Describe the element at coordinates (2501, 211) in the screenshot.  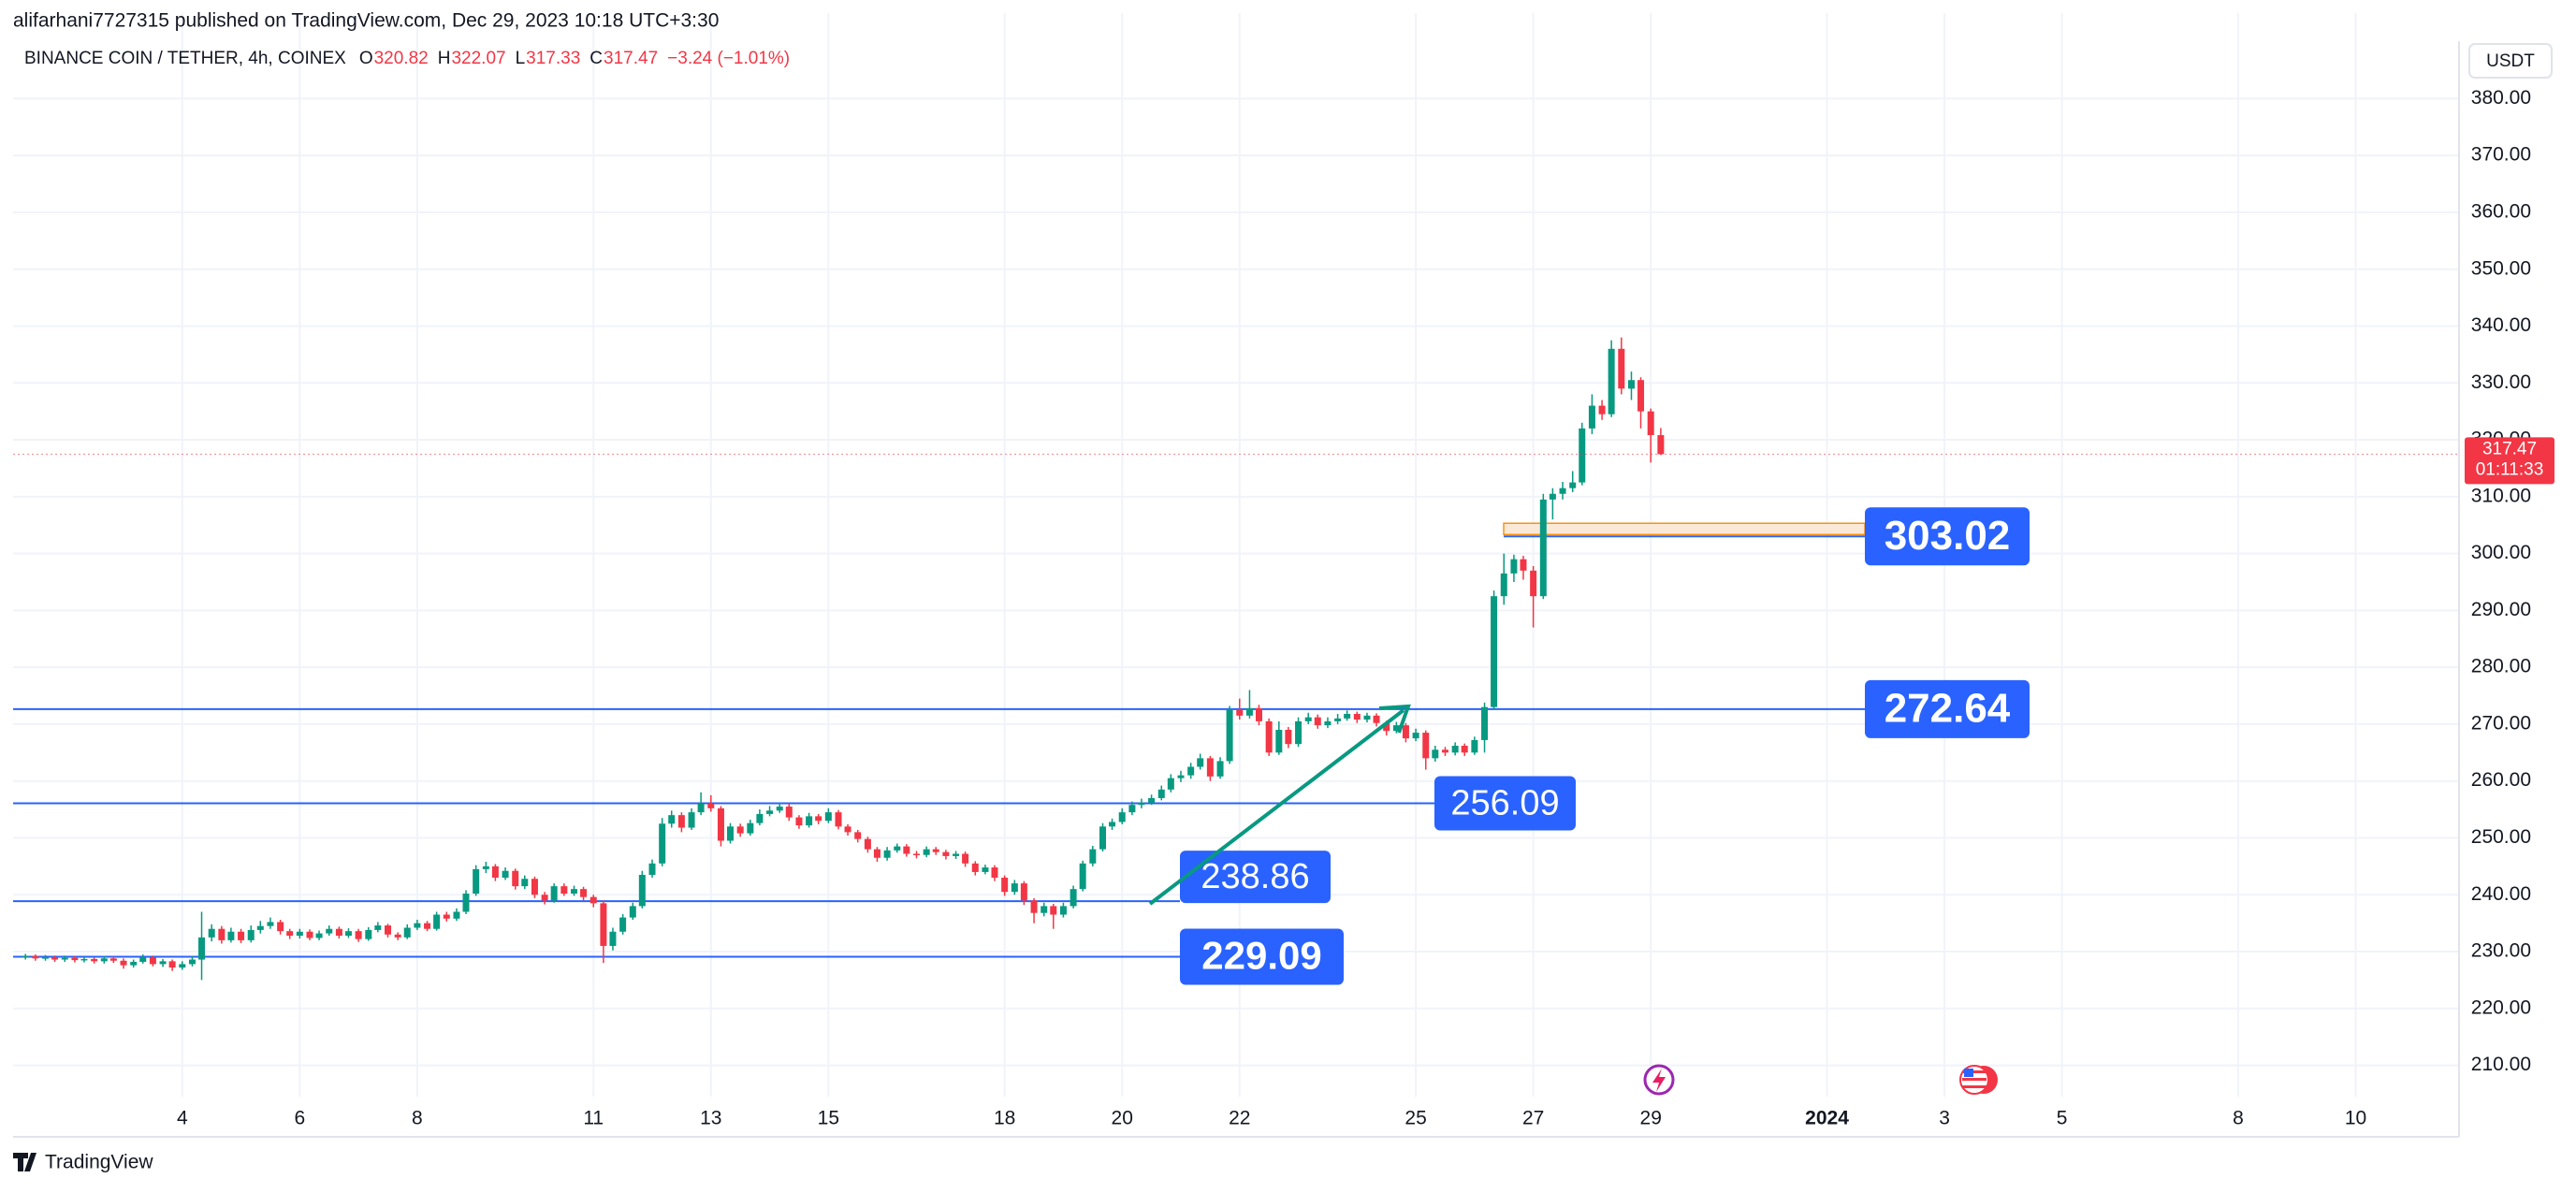
I see `y-tick-label: 360.00` at that location.